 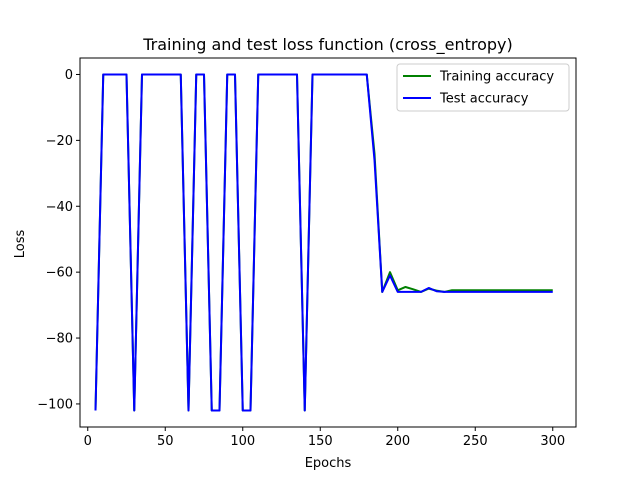 What do you see at coordinates (552, 441) in the screenshot?
I see `x-tick-label: 300` at bounding box center [552, 441].